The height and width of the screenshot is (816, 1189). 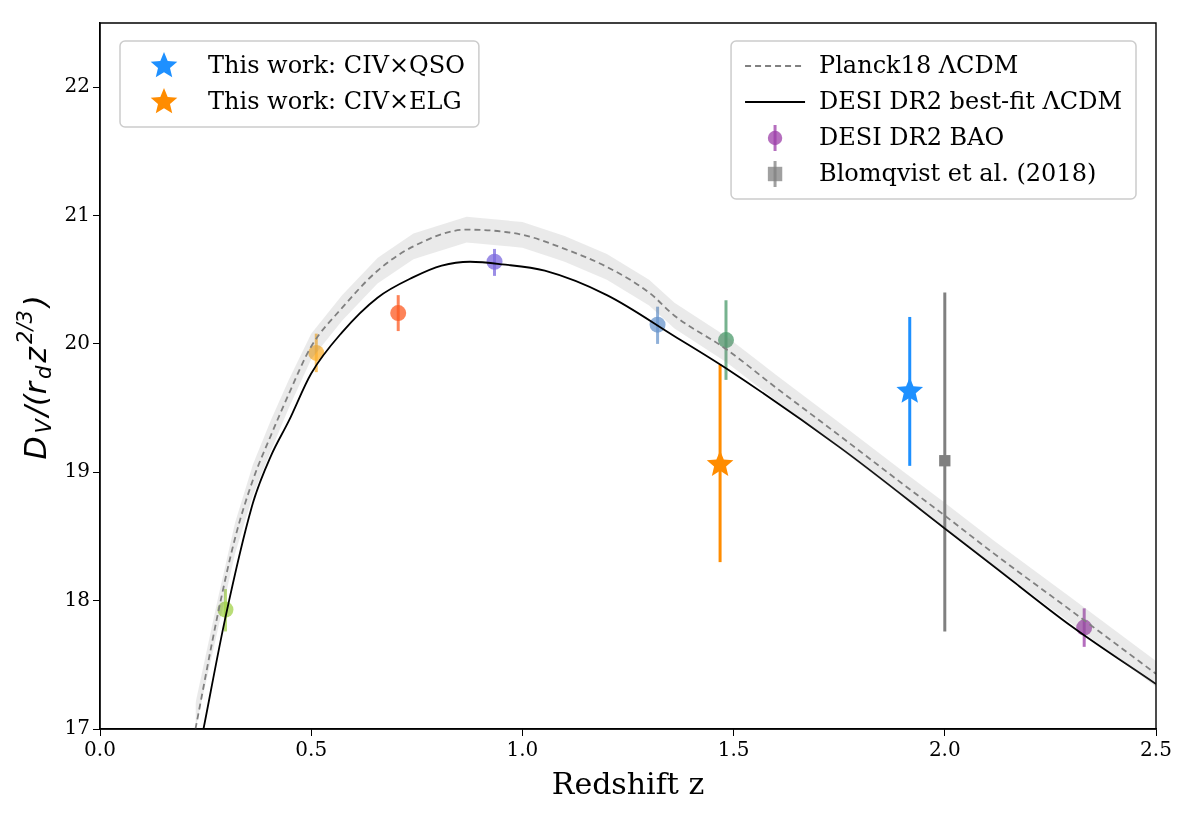 What do you see at coordinates (35, 377) in the screenshot?
I see `y-axis-title: DV/(rdz2/3)` at bounding box center [35, 377].